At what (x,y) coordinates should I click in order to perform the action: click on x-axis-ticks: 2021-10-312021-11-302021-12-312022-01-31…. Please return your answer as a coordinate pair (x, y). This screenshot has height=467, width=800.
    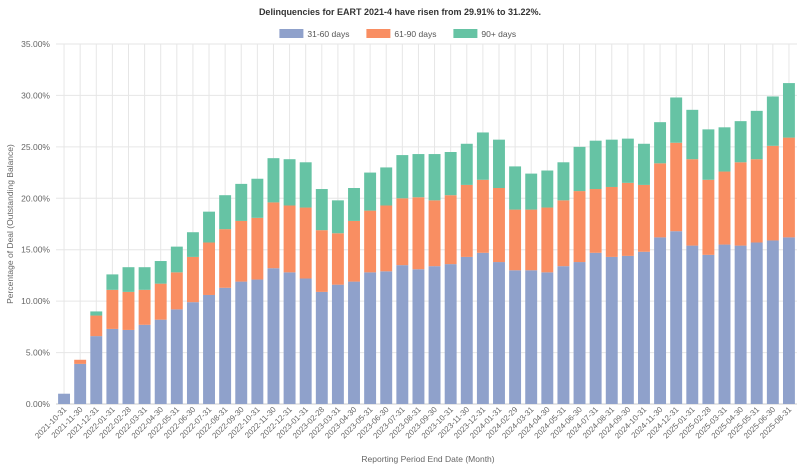
    Looking at the image, I should click on (413, 423).